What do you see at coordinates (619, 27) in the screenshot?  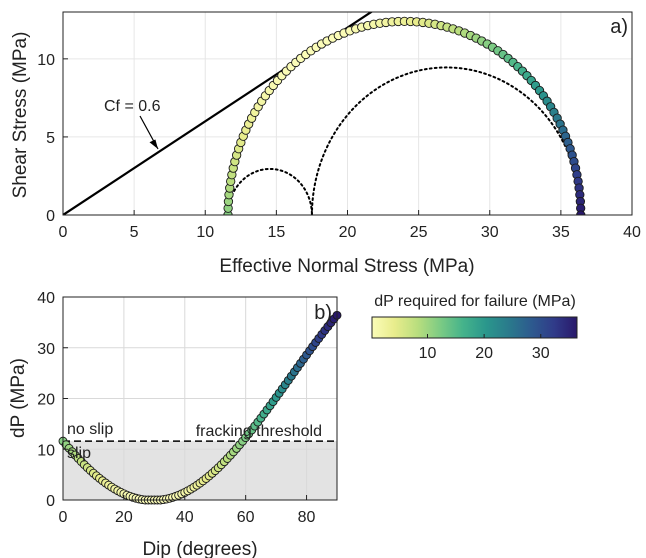 I see `panel-a-label: a)` at bounding box center [619, 27].